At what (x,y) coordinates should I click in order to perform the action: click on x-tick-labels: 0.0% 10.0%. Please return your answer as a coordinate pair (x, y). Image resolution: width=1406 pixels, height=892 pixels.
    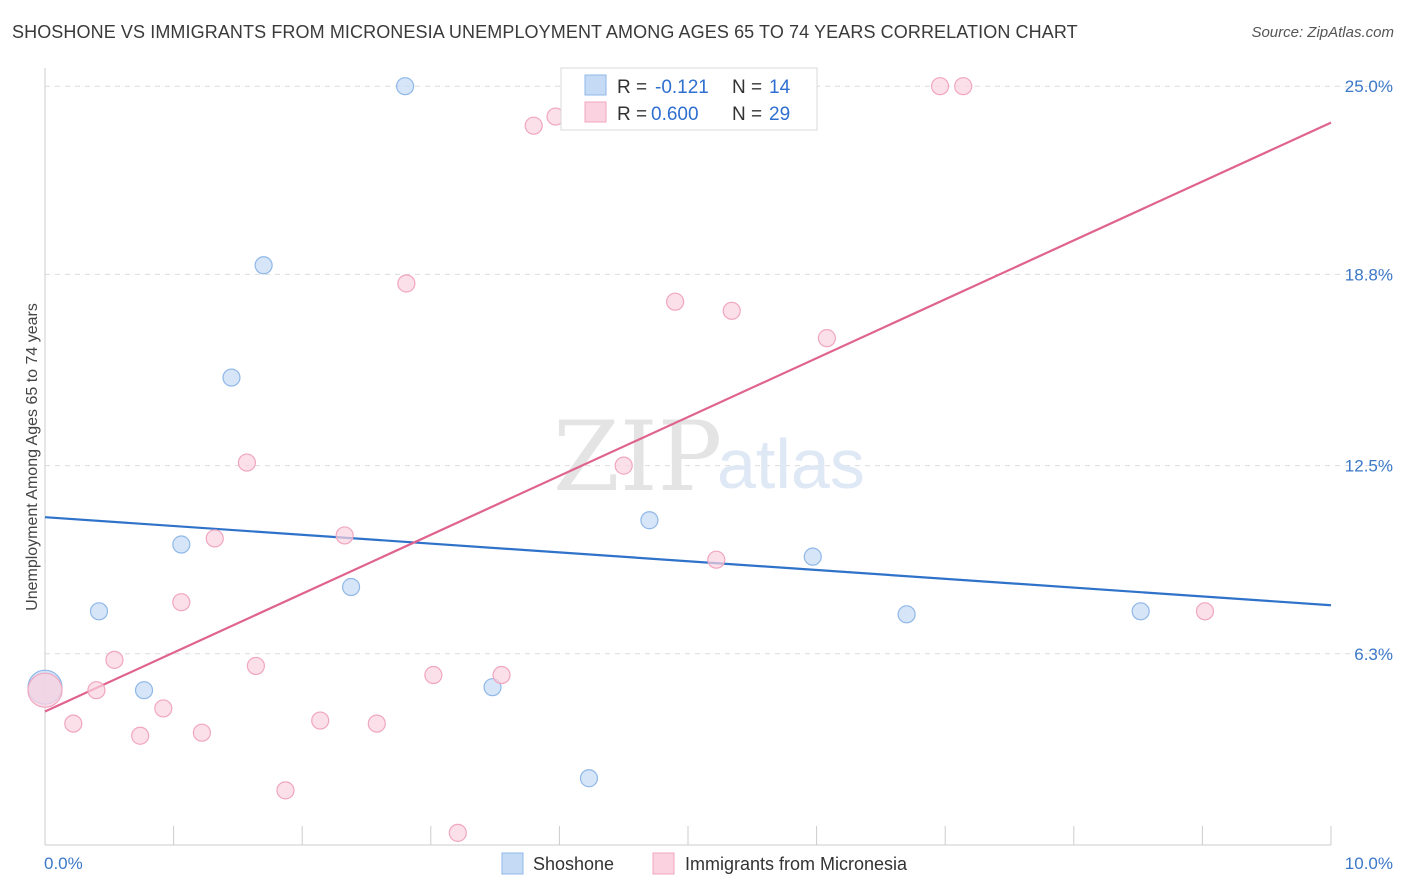
    Looking at the image, I should click on (718, 863).